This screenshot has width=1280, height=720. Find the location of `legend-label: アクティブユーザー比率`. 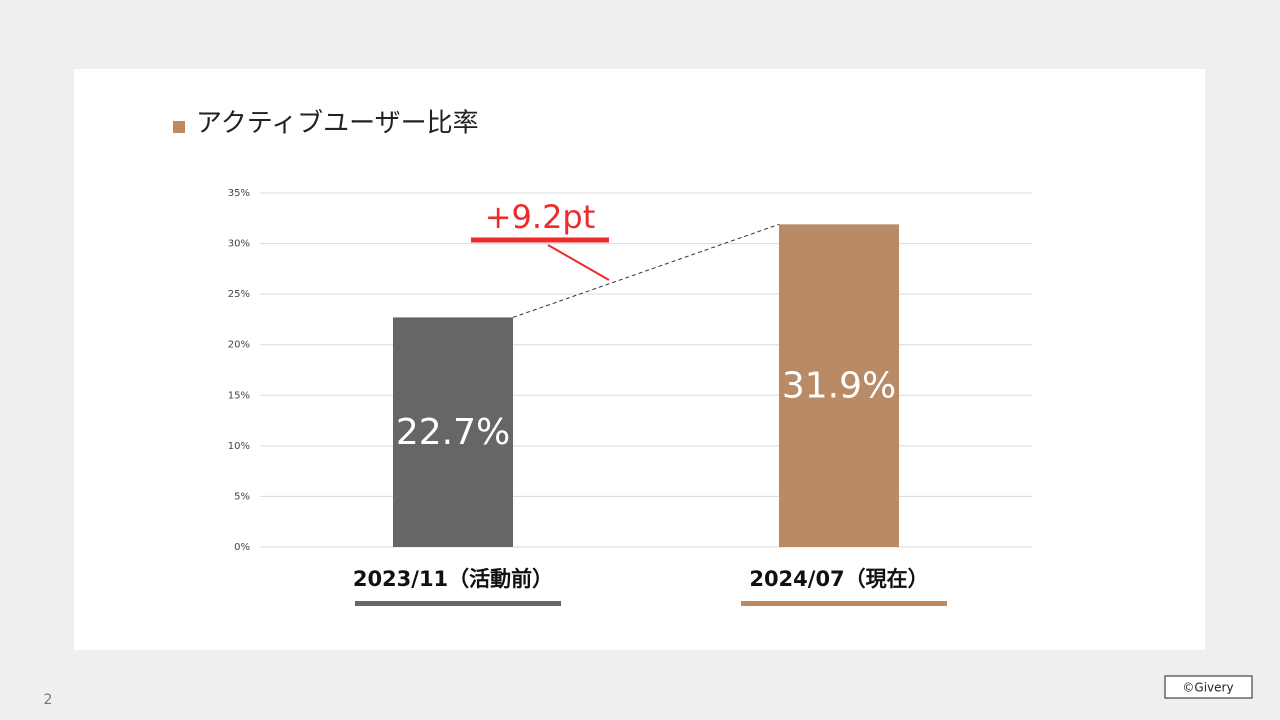

legend-label: アクティブユーザー比率 is located at coordinates (337, 124).